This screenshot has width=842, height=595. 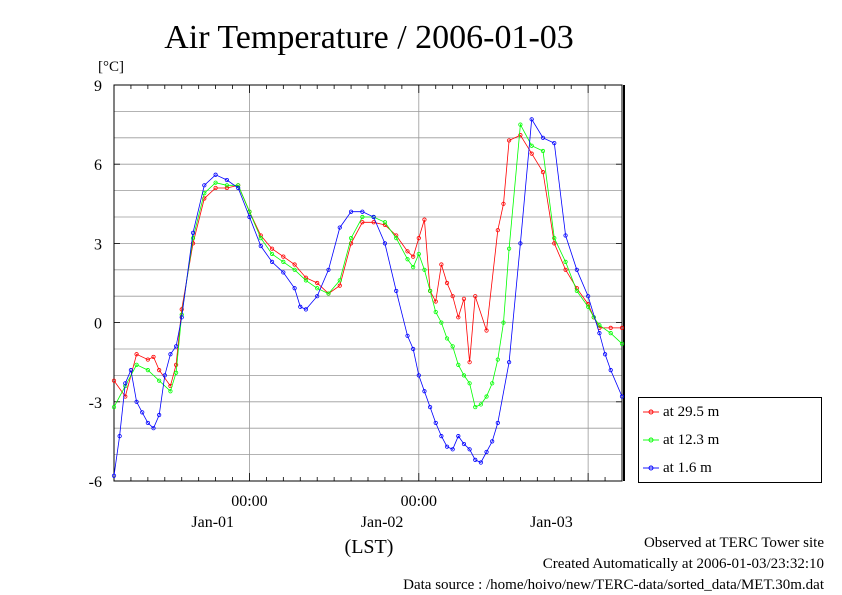 What do you see at coordinates (369, 547) in the screenshot?
I see `x-axis-label: (LST)` at bounding box center [369, 547].